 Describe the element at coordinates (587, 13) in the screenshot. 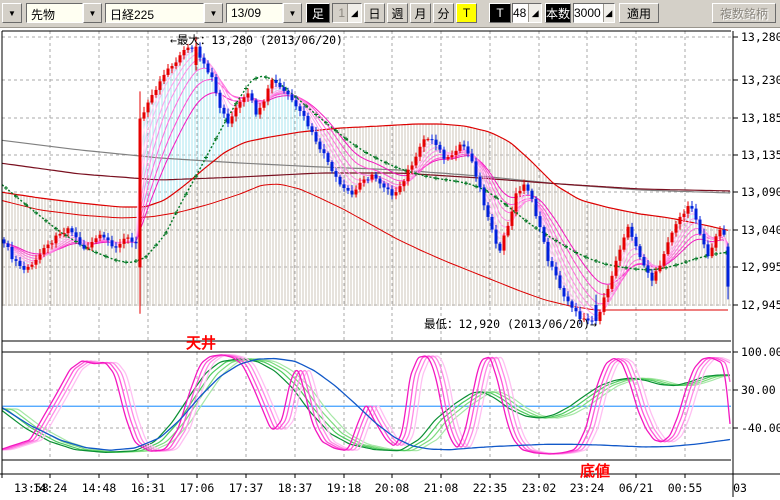

I see `bar-count-value: 3000` at that location.